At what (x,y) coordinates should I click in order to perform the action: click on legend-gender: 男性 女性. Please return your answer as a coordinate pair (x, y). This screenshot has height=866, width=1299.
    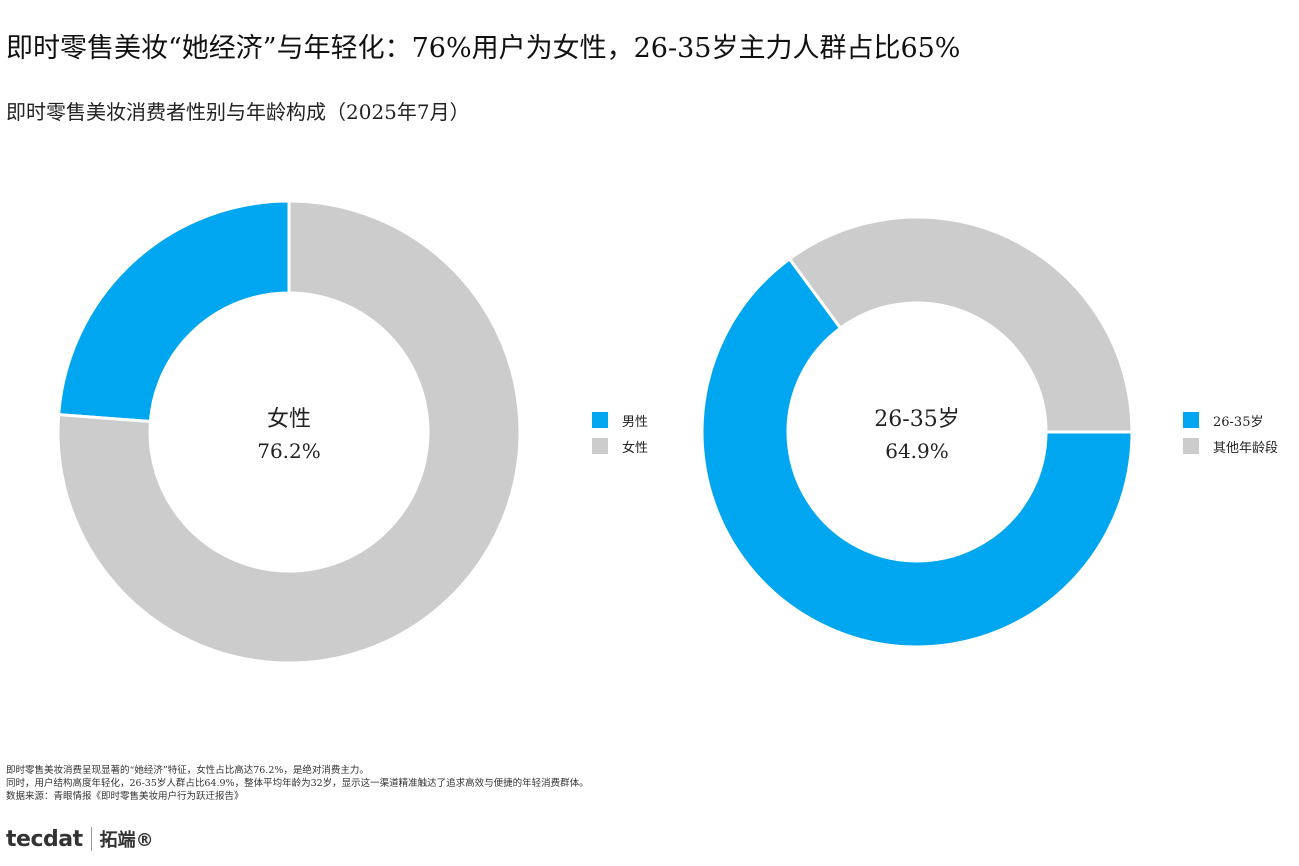
    Looking at the image, I should click on (620, 436).